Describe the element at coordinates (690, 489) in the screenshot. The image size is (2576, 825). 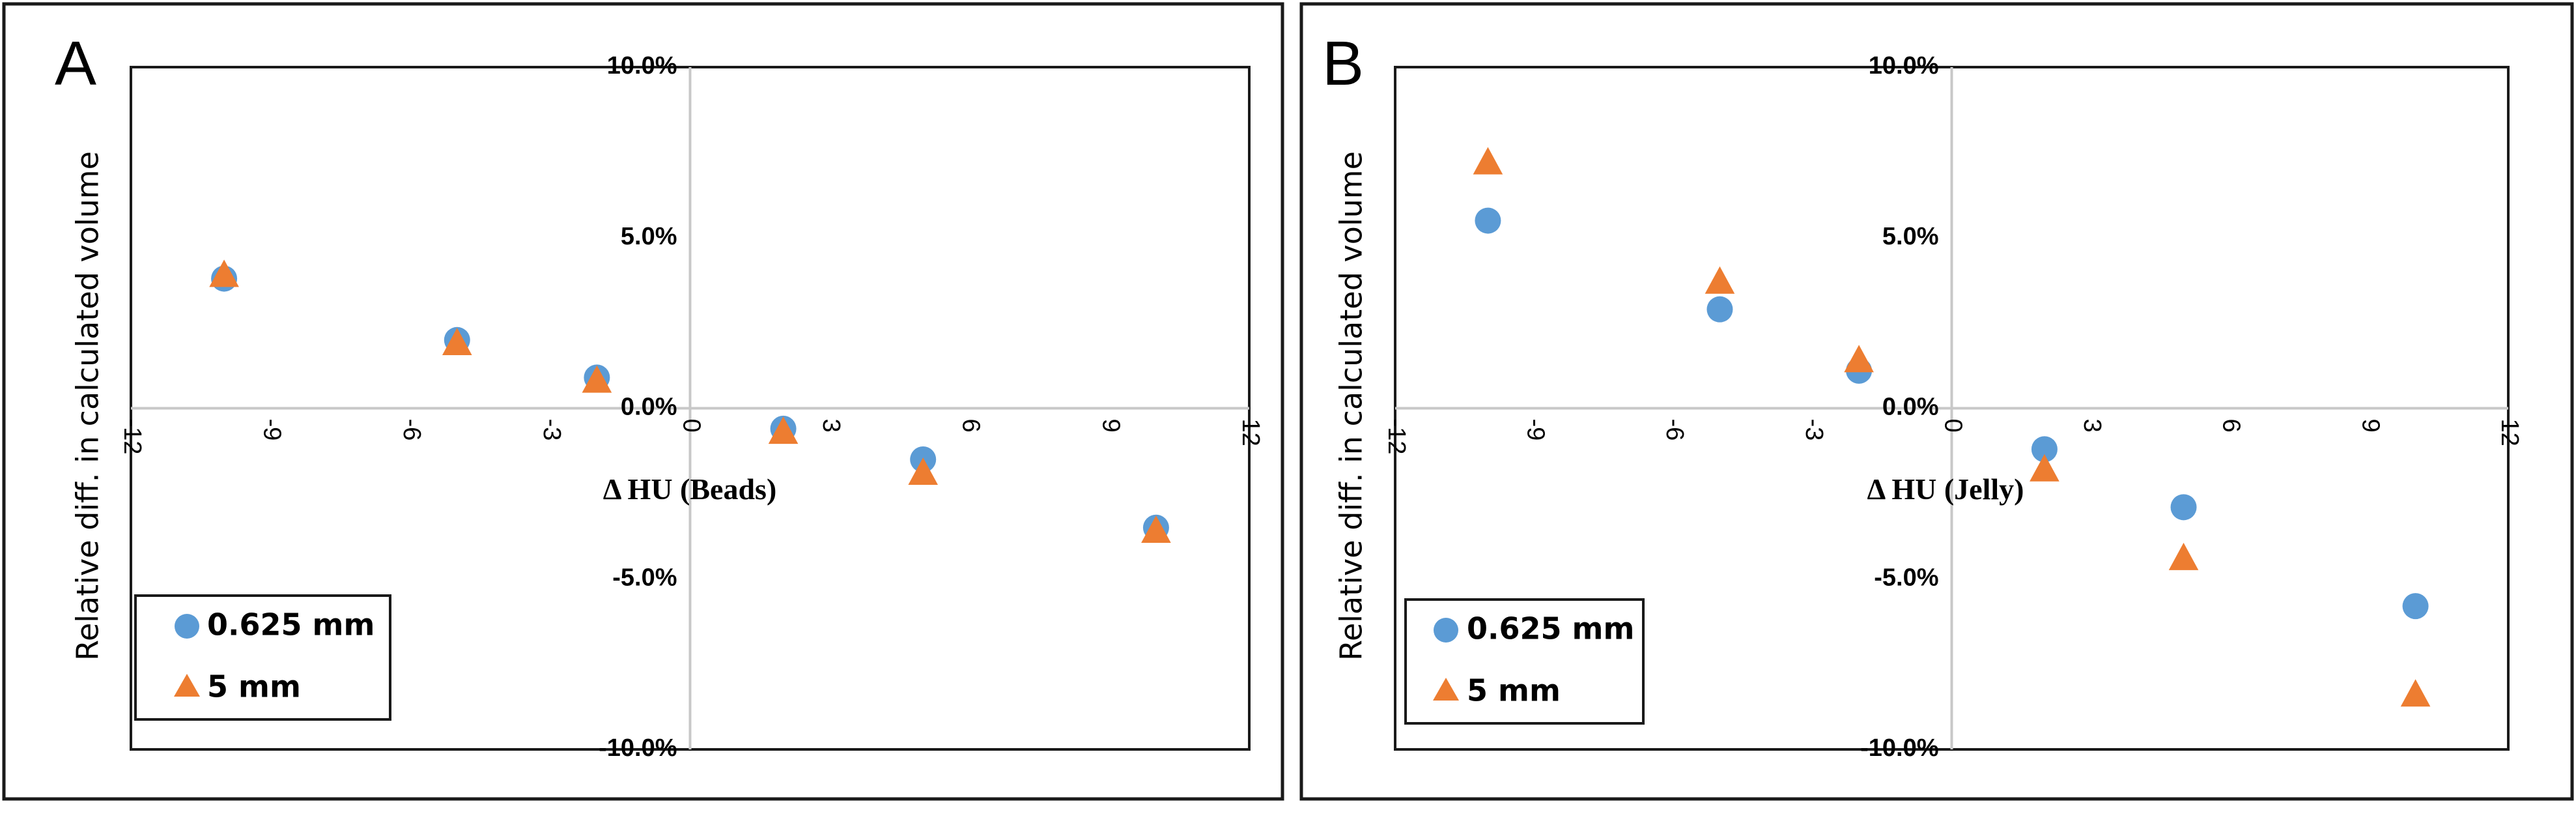
I see `x-axis-title: Δ HU (Beads)` at that location.